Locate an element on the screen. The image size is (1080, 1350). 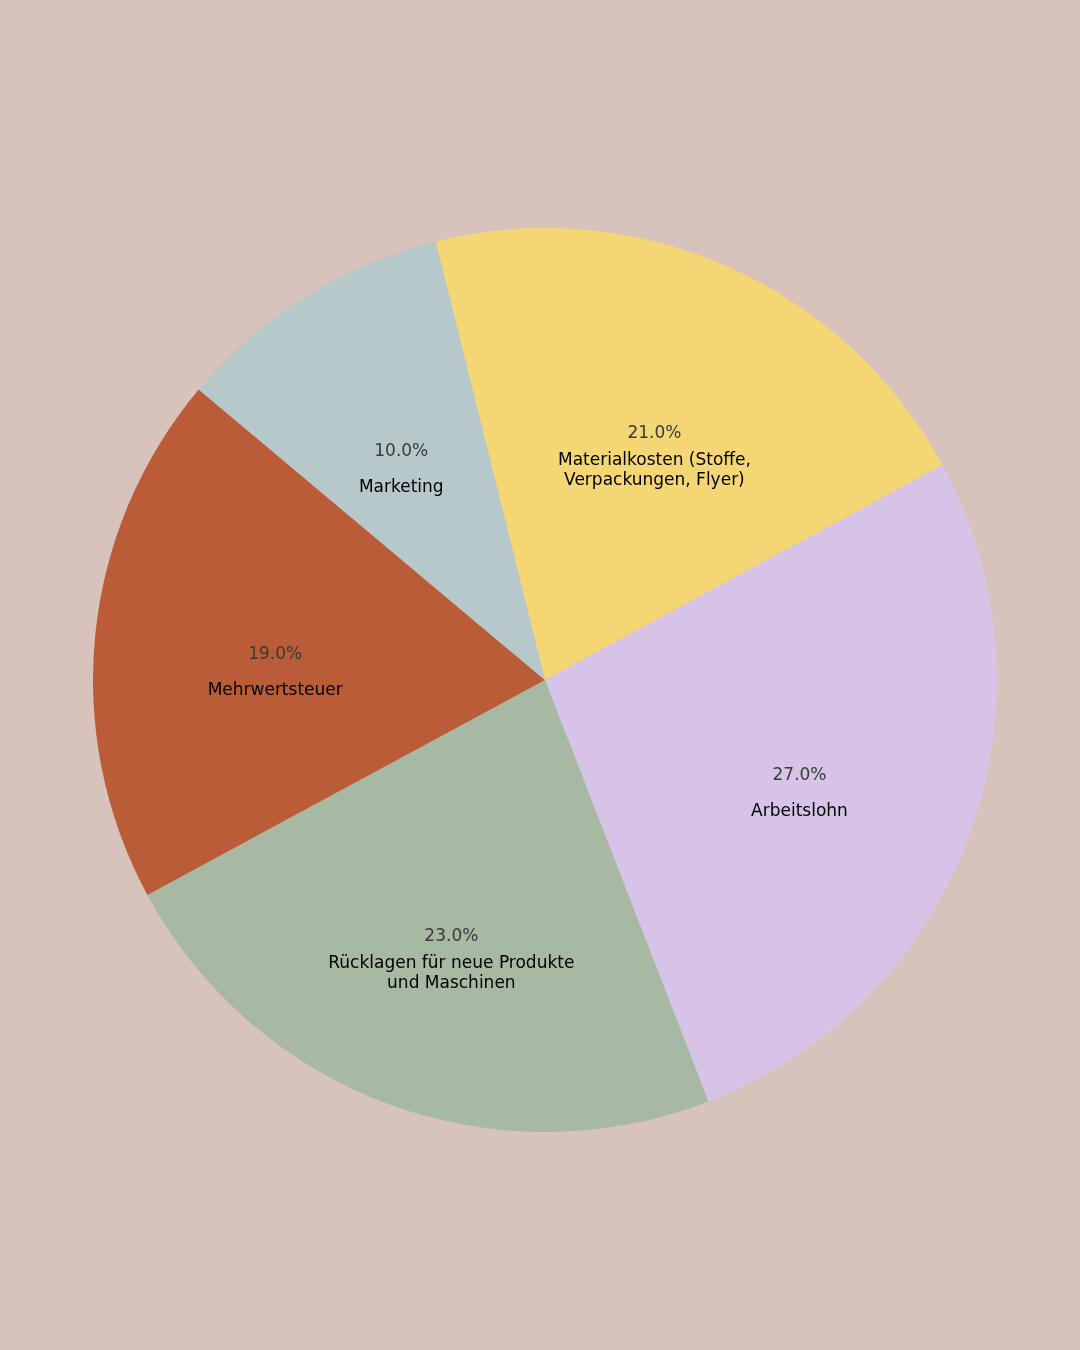
pie-slice is located at coordinates (371, 460).